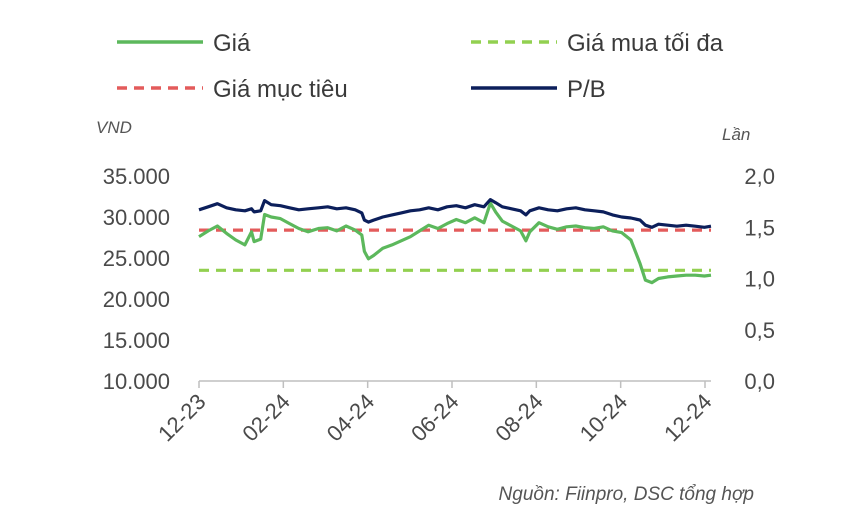 The width and height of the screenshot is (844, 529). Describe the element at coordinates (518, 417) in the screenshot. I see `x-tick-label: 08-24` at that location.